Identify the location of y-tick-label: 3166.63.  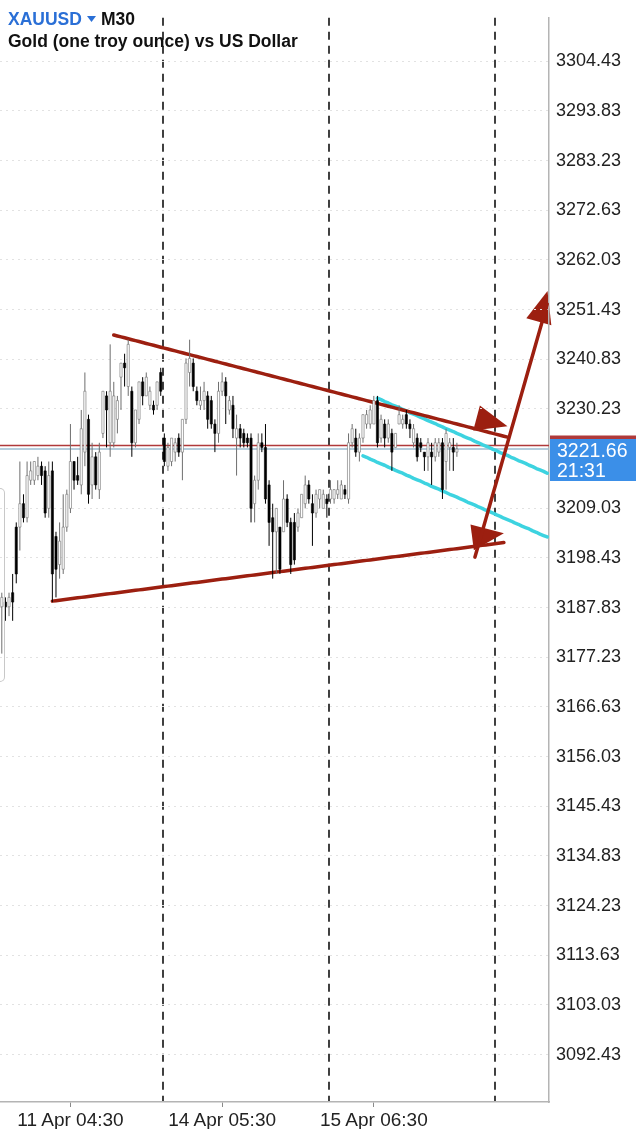
(589, 705).